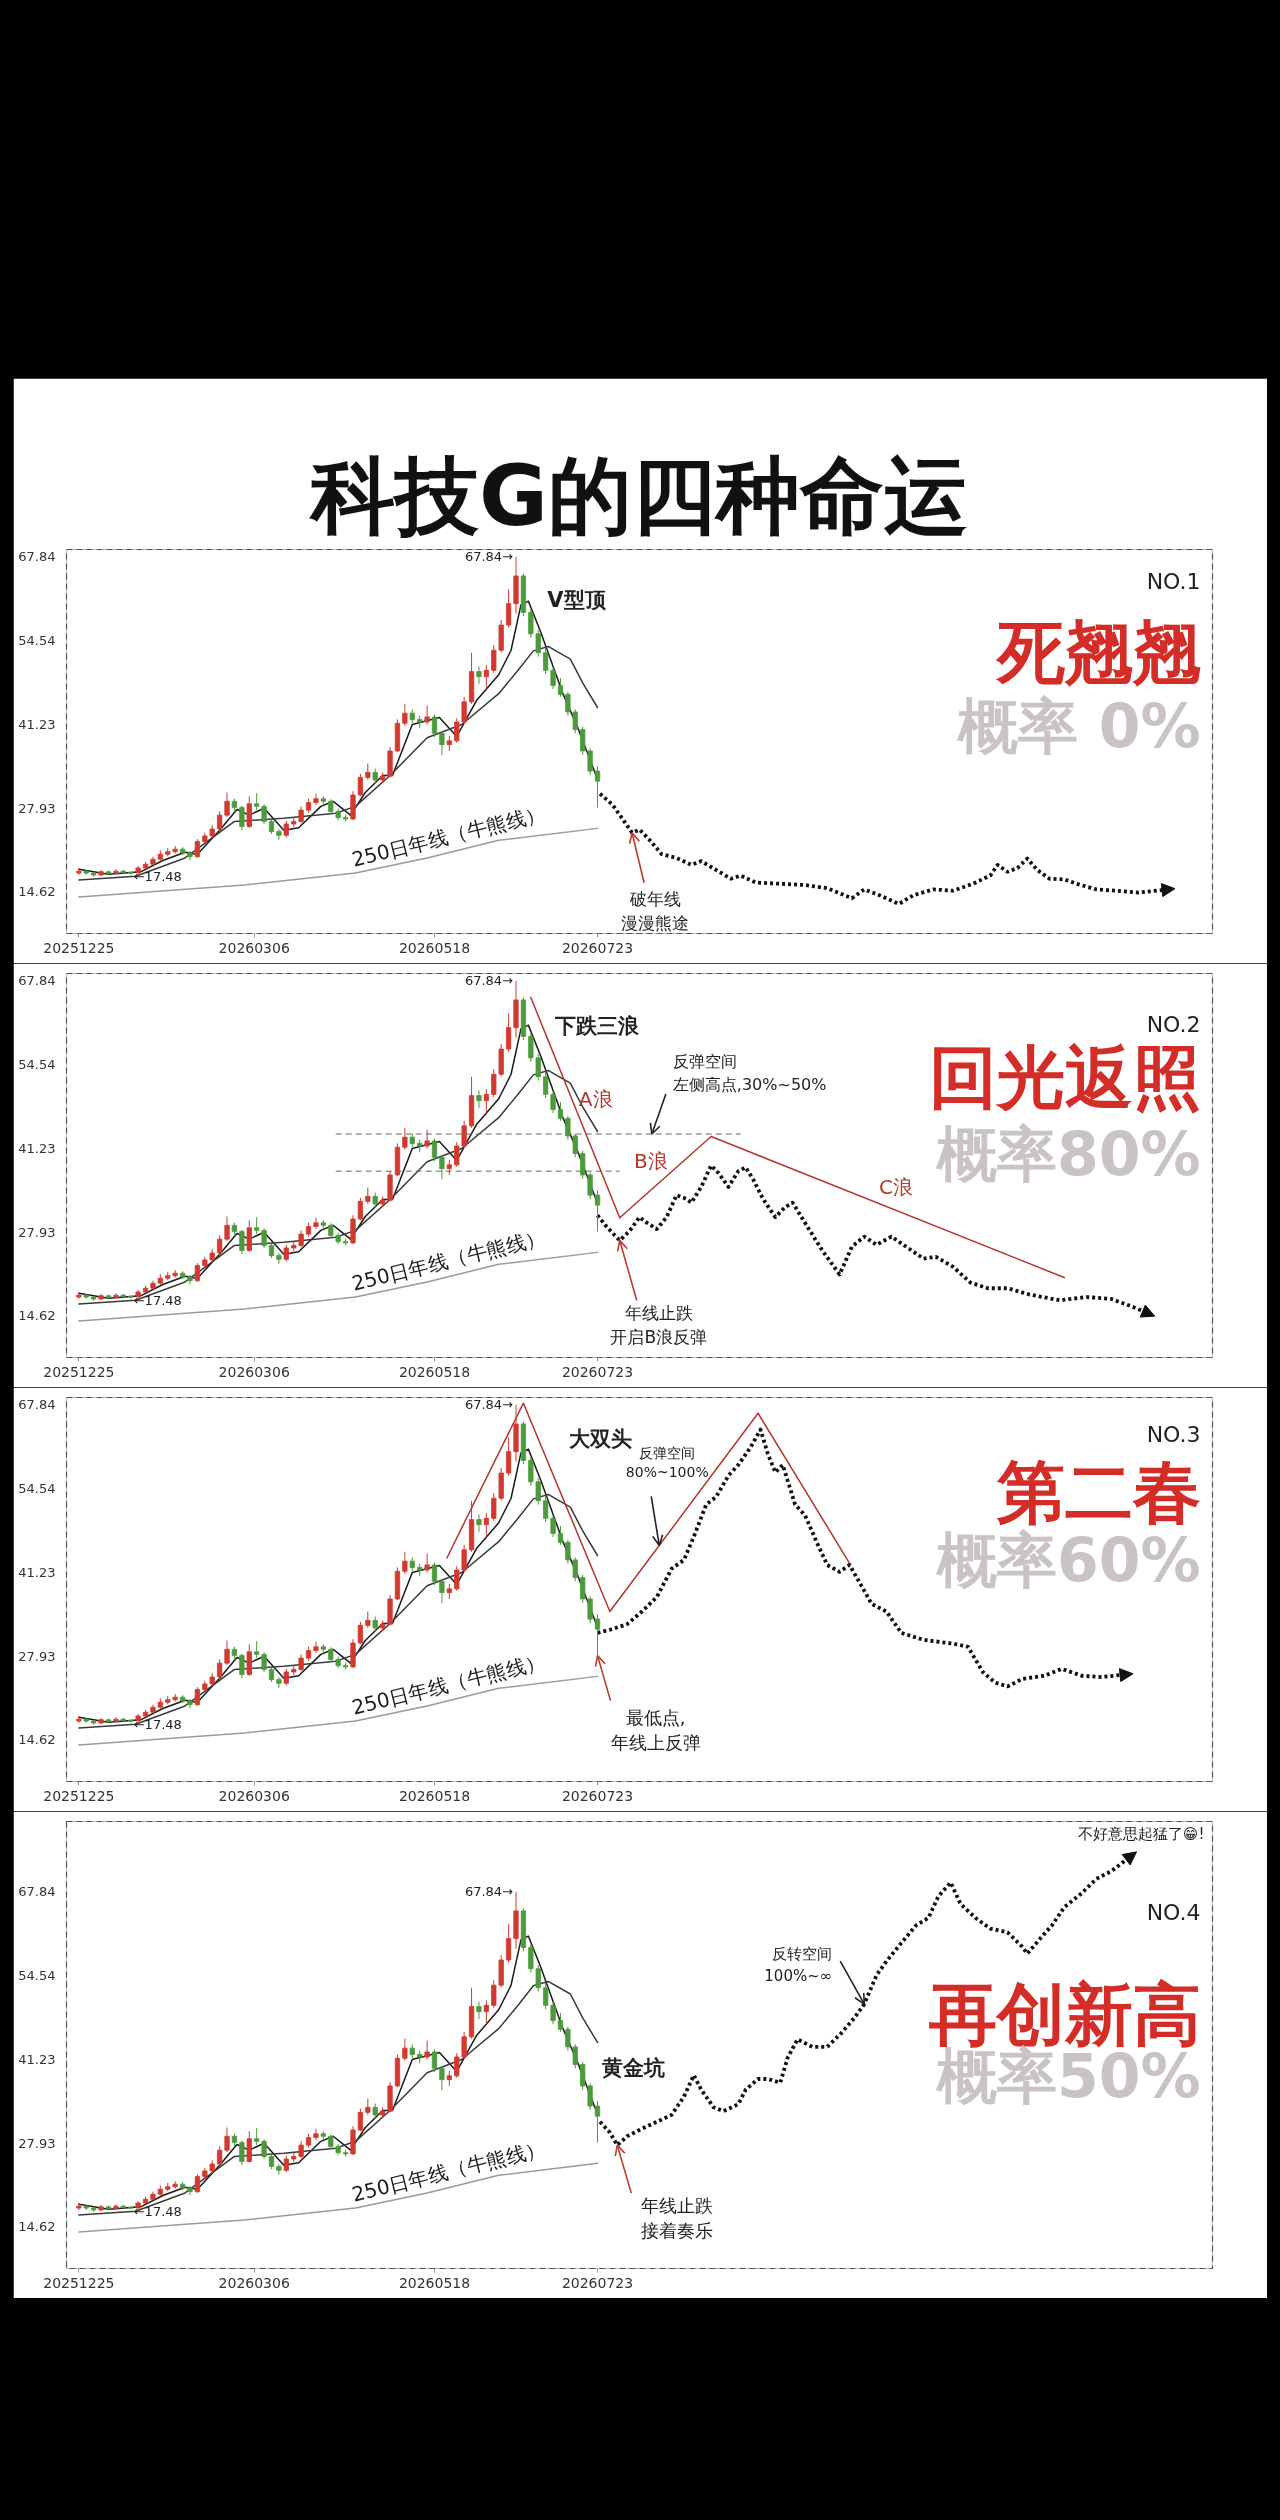  What do you see at coordinates (1064, 1077) in the screenshot?
I see `text: 回光返照` at bounding box center [1064, 1077].